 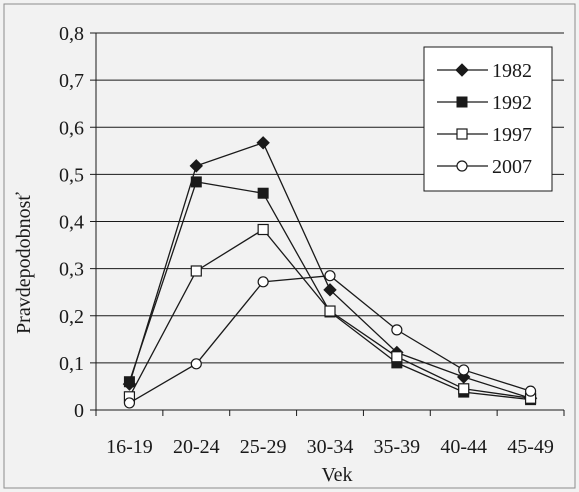 I want to click on legend-entry: 1992, so click(x=484, y=103).